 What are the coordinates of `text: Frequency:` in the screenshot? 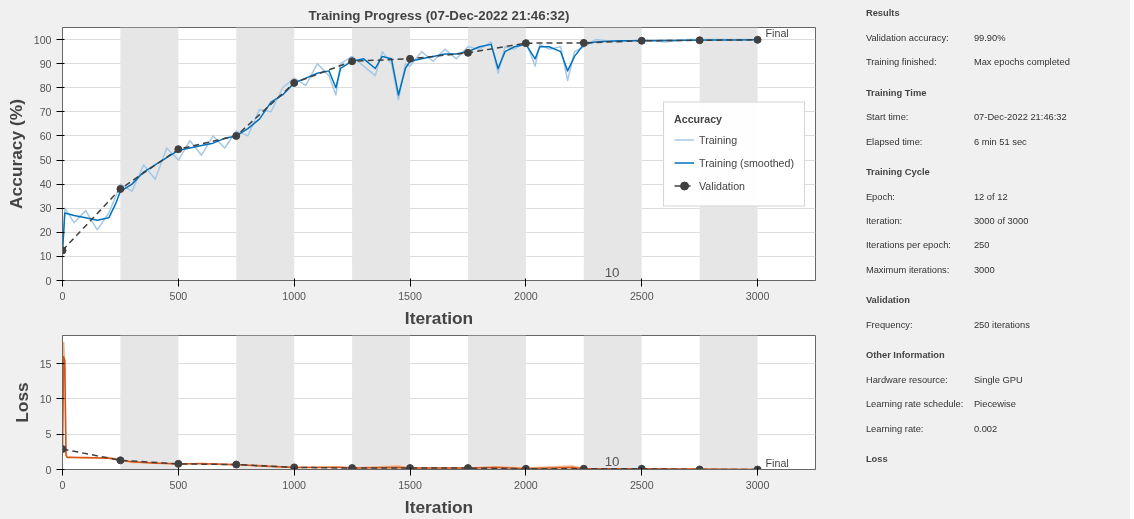 It's located at (889, 324).